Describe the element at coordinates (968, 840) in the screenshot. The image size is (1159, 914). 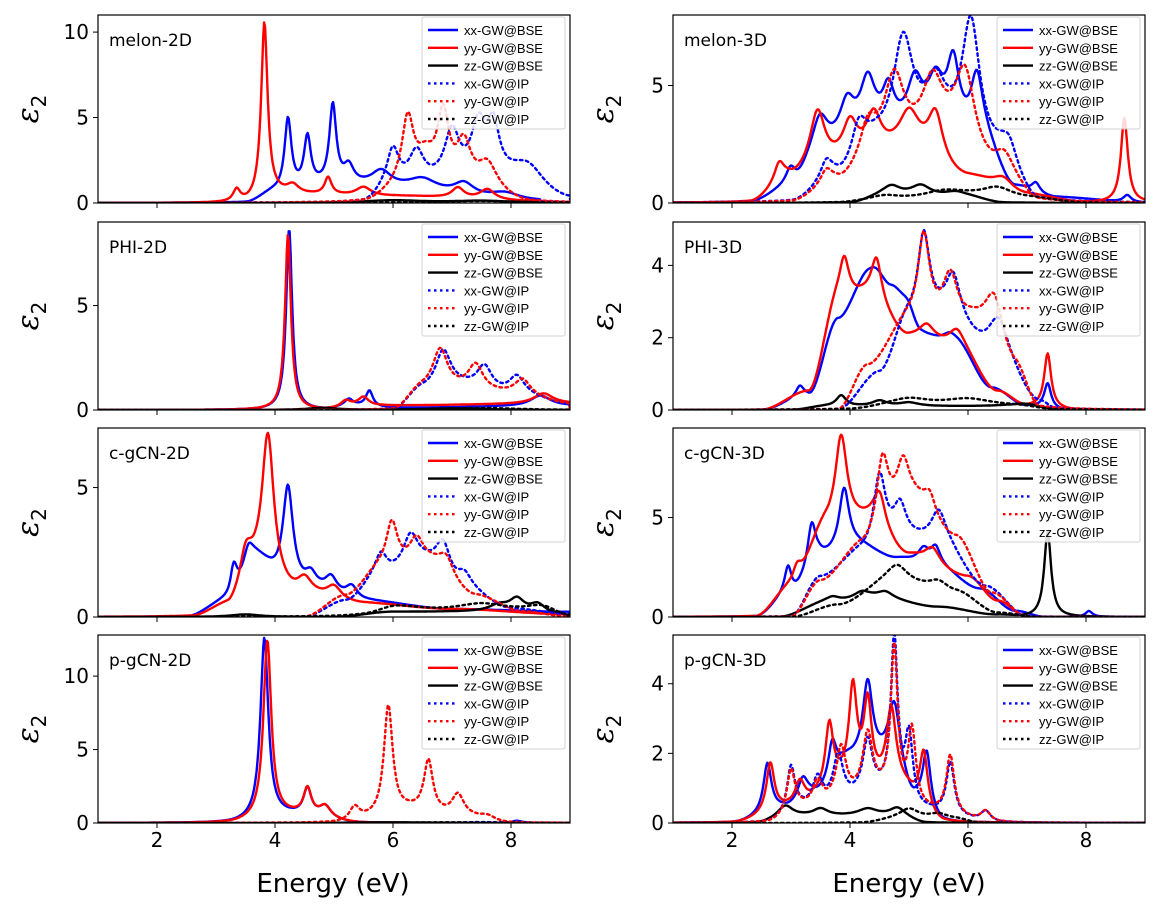
I see `x-tick-label: 6` at that location.